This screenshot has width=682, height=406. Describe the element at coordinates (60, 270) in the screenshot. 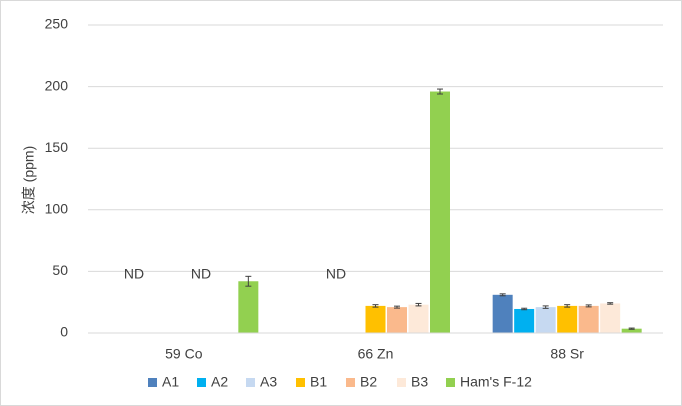

I see `y-tick-label: 50` at that location.